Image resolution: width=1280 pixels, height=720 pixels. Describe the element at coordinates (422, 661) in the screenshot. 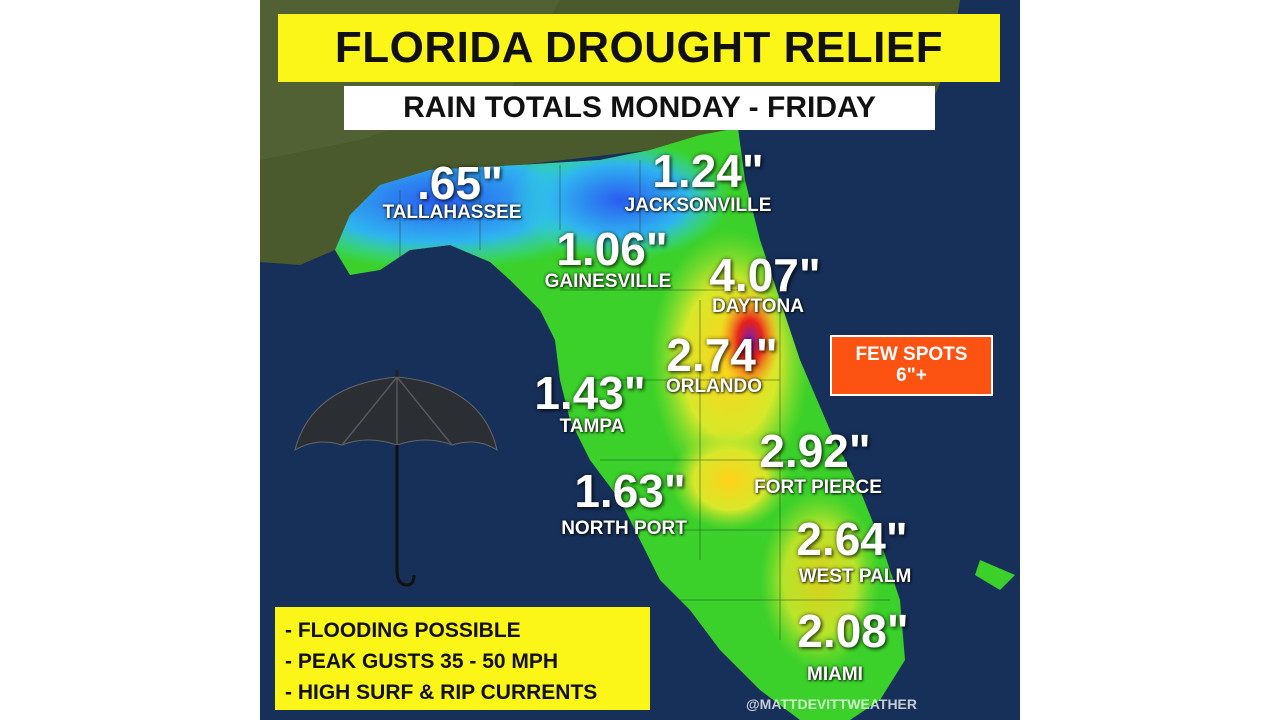

I see `hazard-item: - PEAK GUSTS 35 - 50 MPH` at that location.